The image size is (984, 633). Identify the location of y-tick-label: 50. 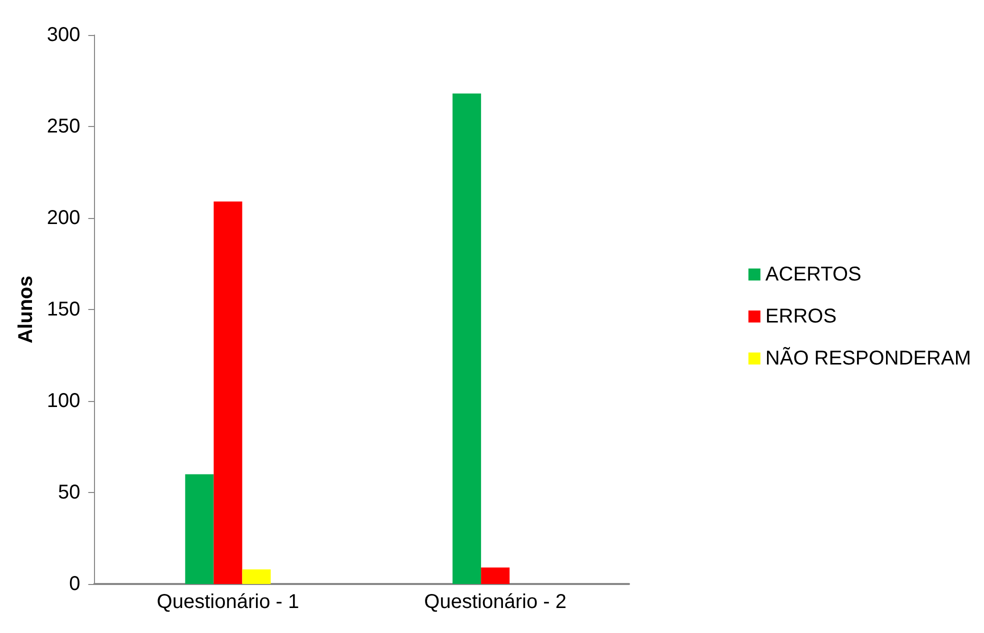
(69, 493).